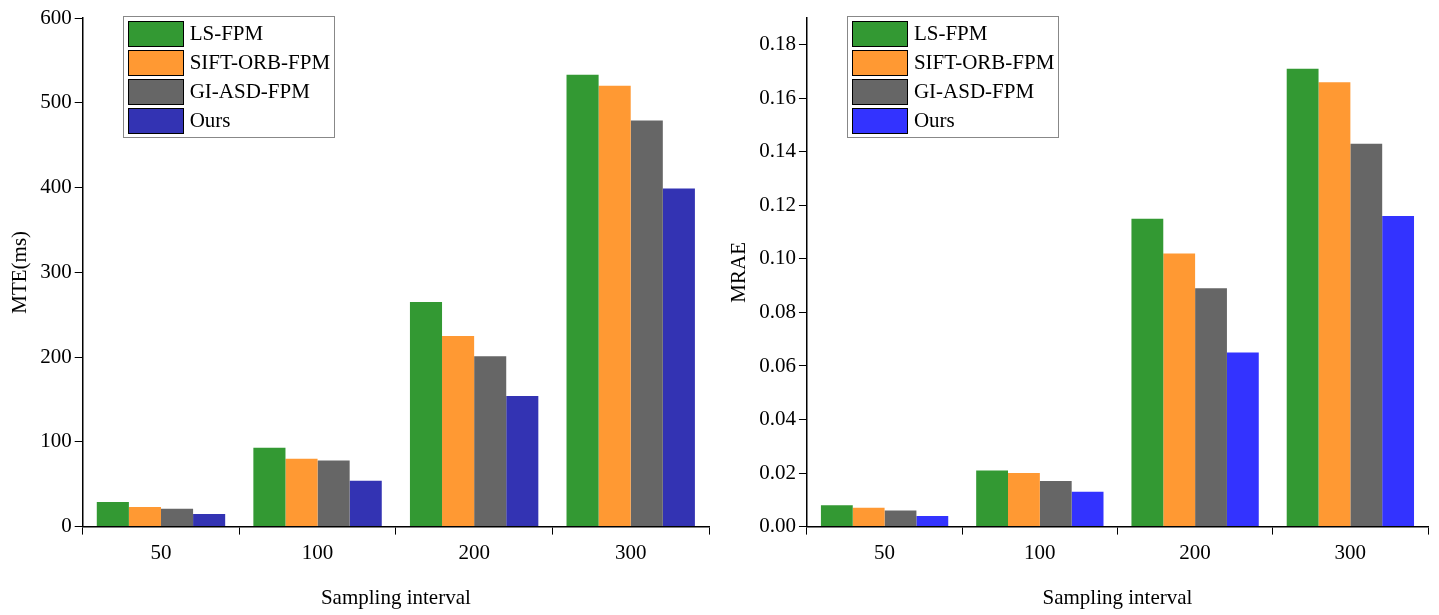  I want to click on y-axis-title: MTE(ms), so click(19, 272).